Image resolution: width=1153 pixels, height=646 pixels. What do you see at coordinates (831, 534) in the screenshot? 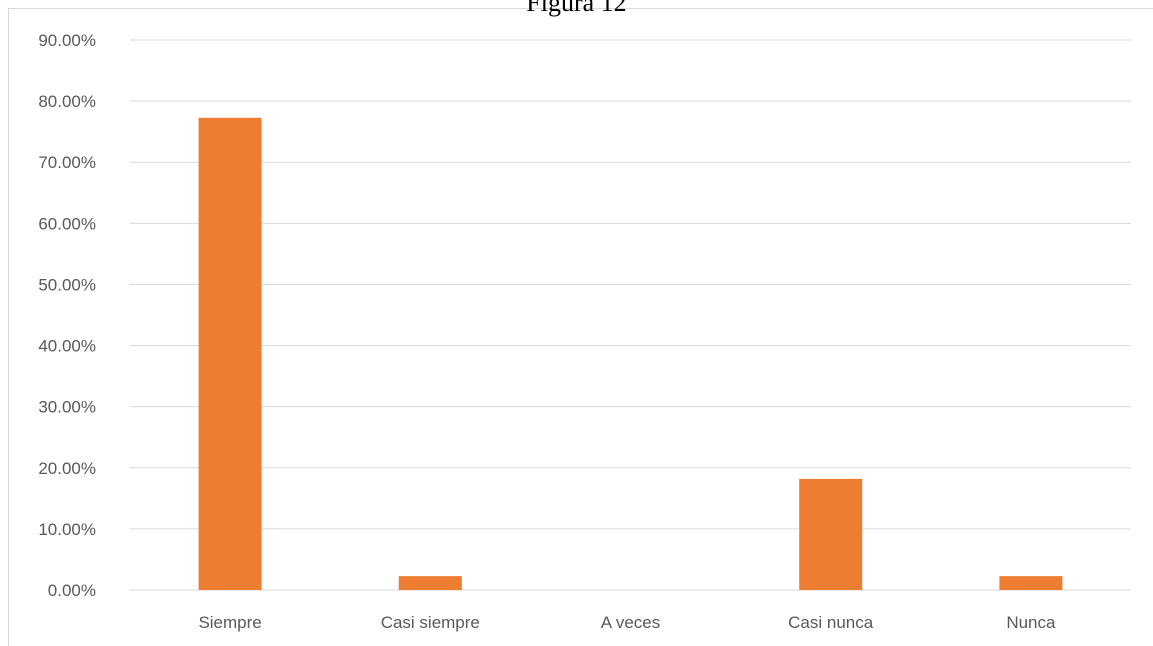
I see `bar-casi-nunca` at bounding box center [831, 534].